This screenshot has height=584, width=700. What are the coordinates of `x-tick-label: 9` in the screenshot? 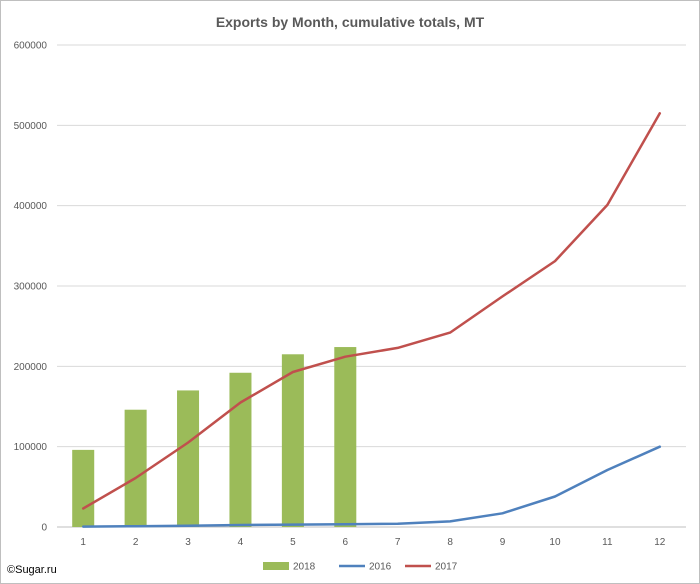 It's located at (503, 542).